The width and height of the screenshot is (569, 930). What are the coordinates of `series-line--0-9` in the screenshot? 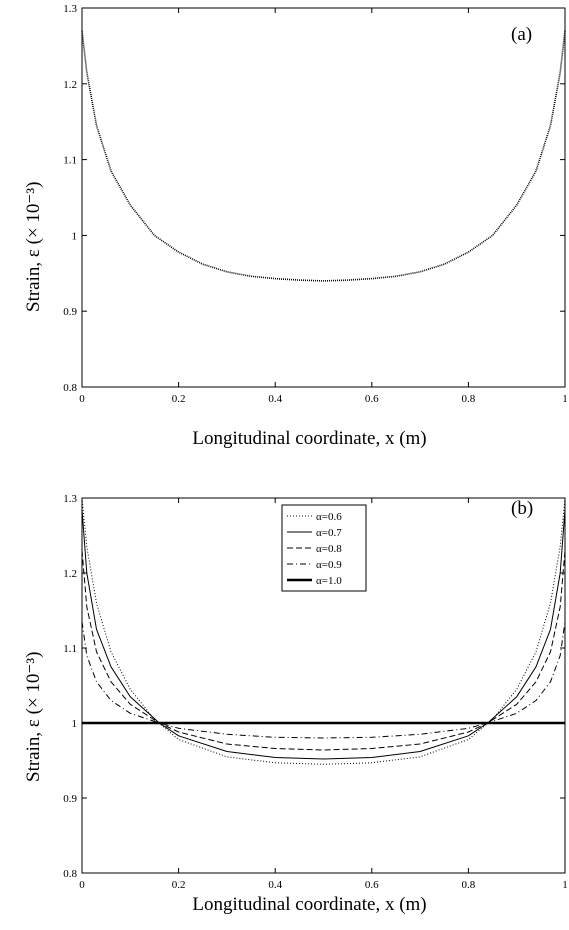 It's located at (323, 680).